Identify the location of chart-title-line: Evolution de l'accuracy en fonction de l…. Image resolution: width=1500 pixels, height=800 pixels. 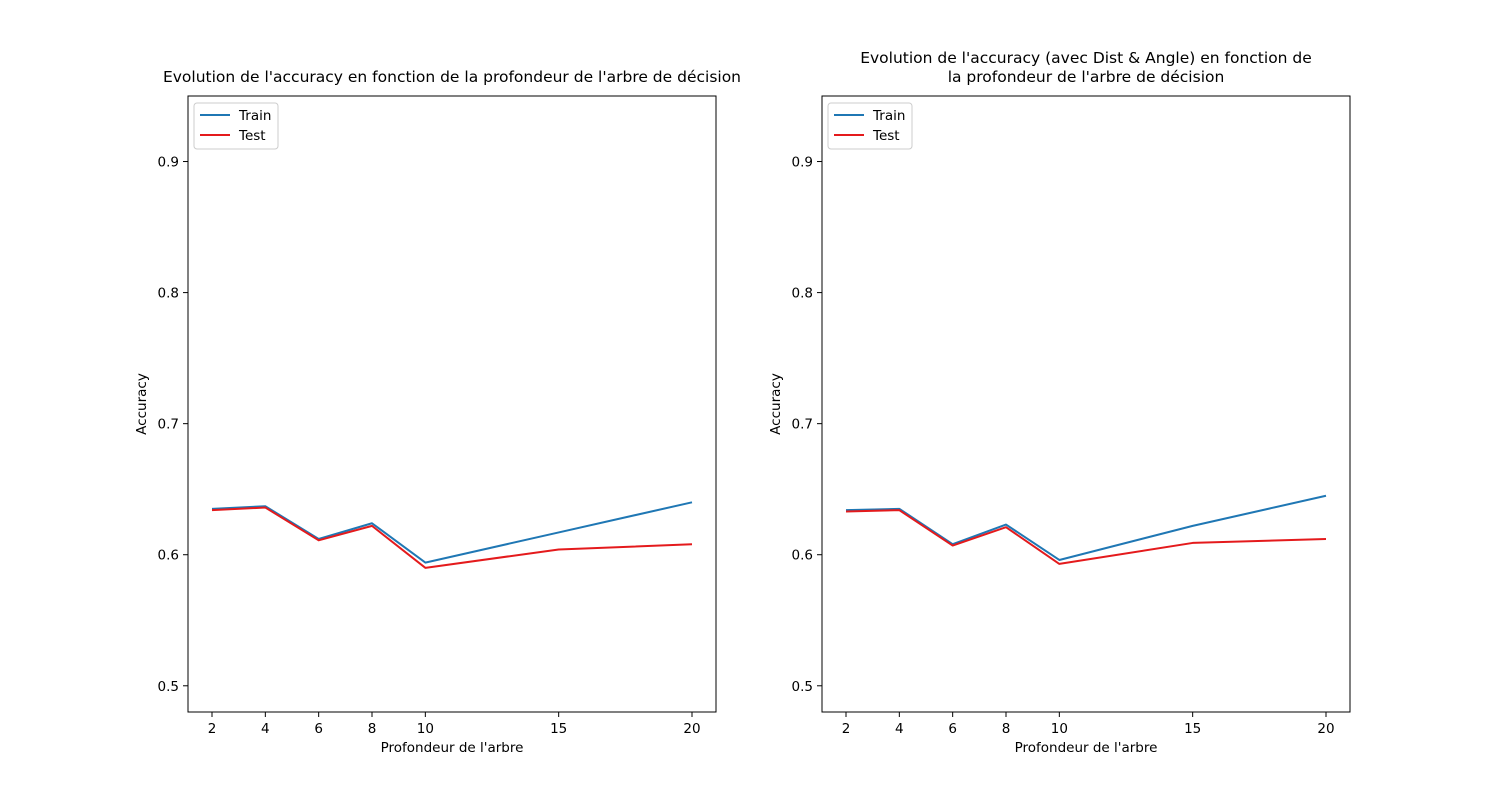
(452, 77).